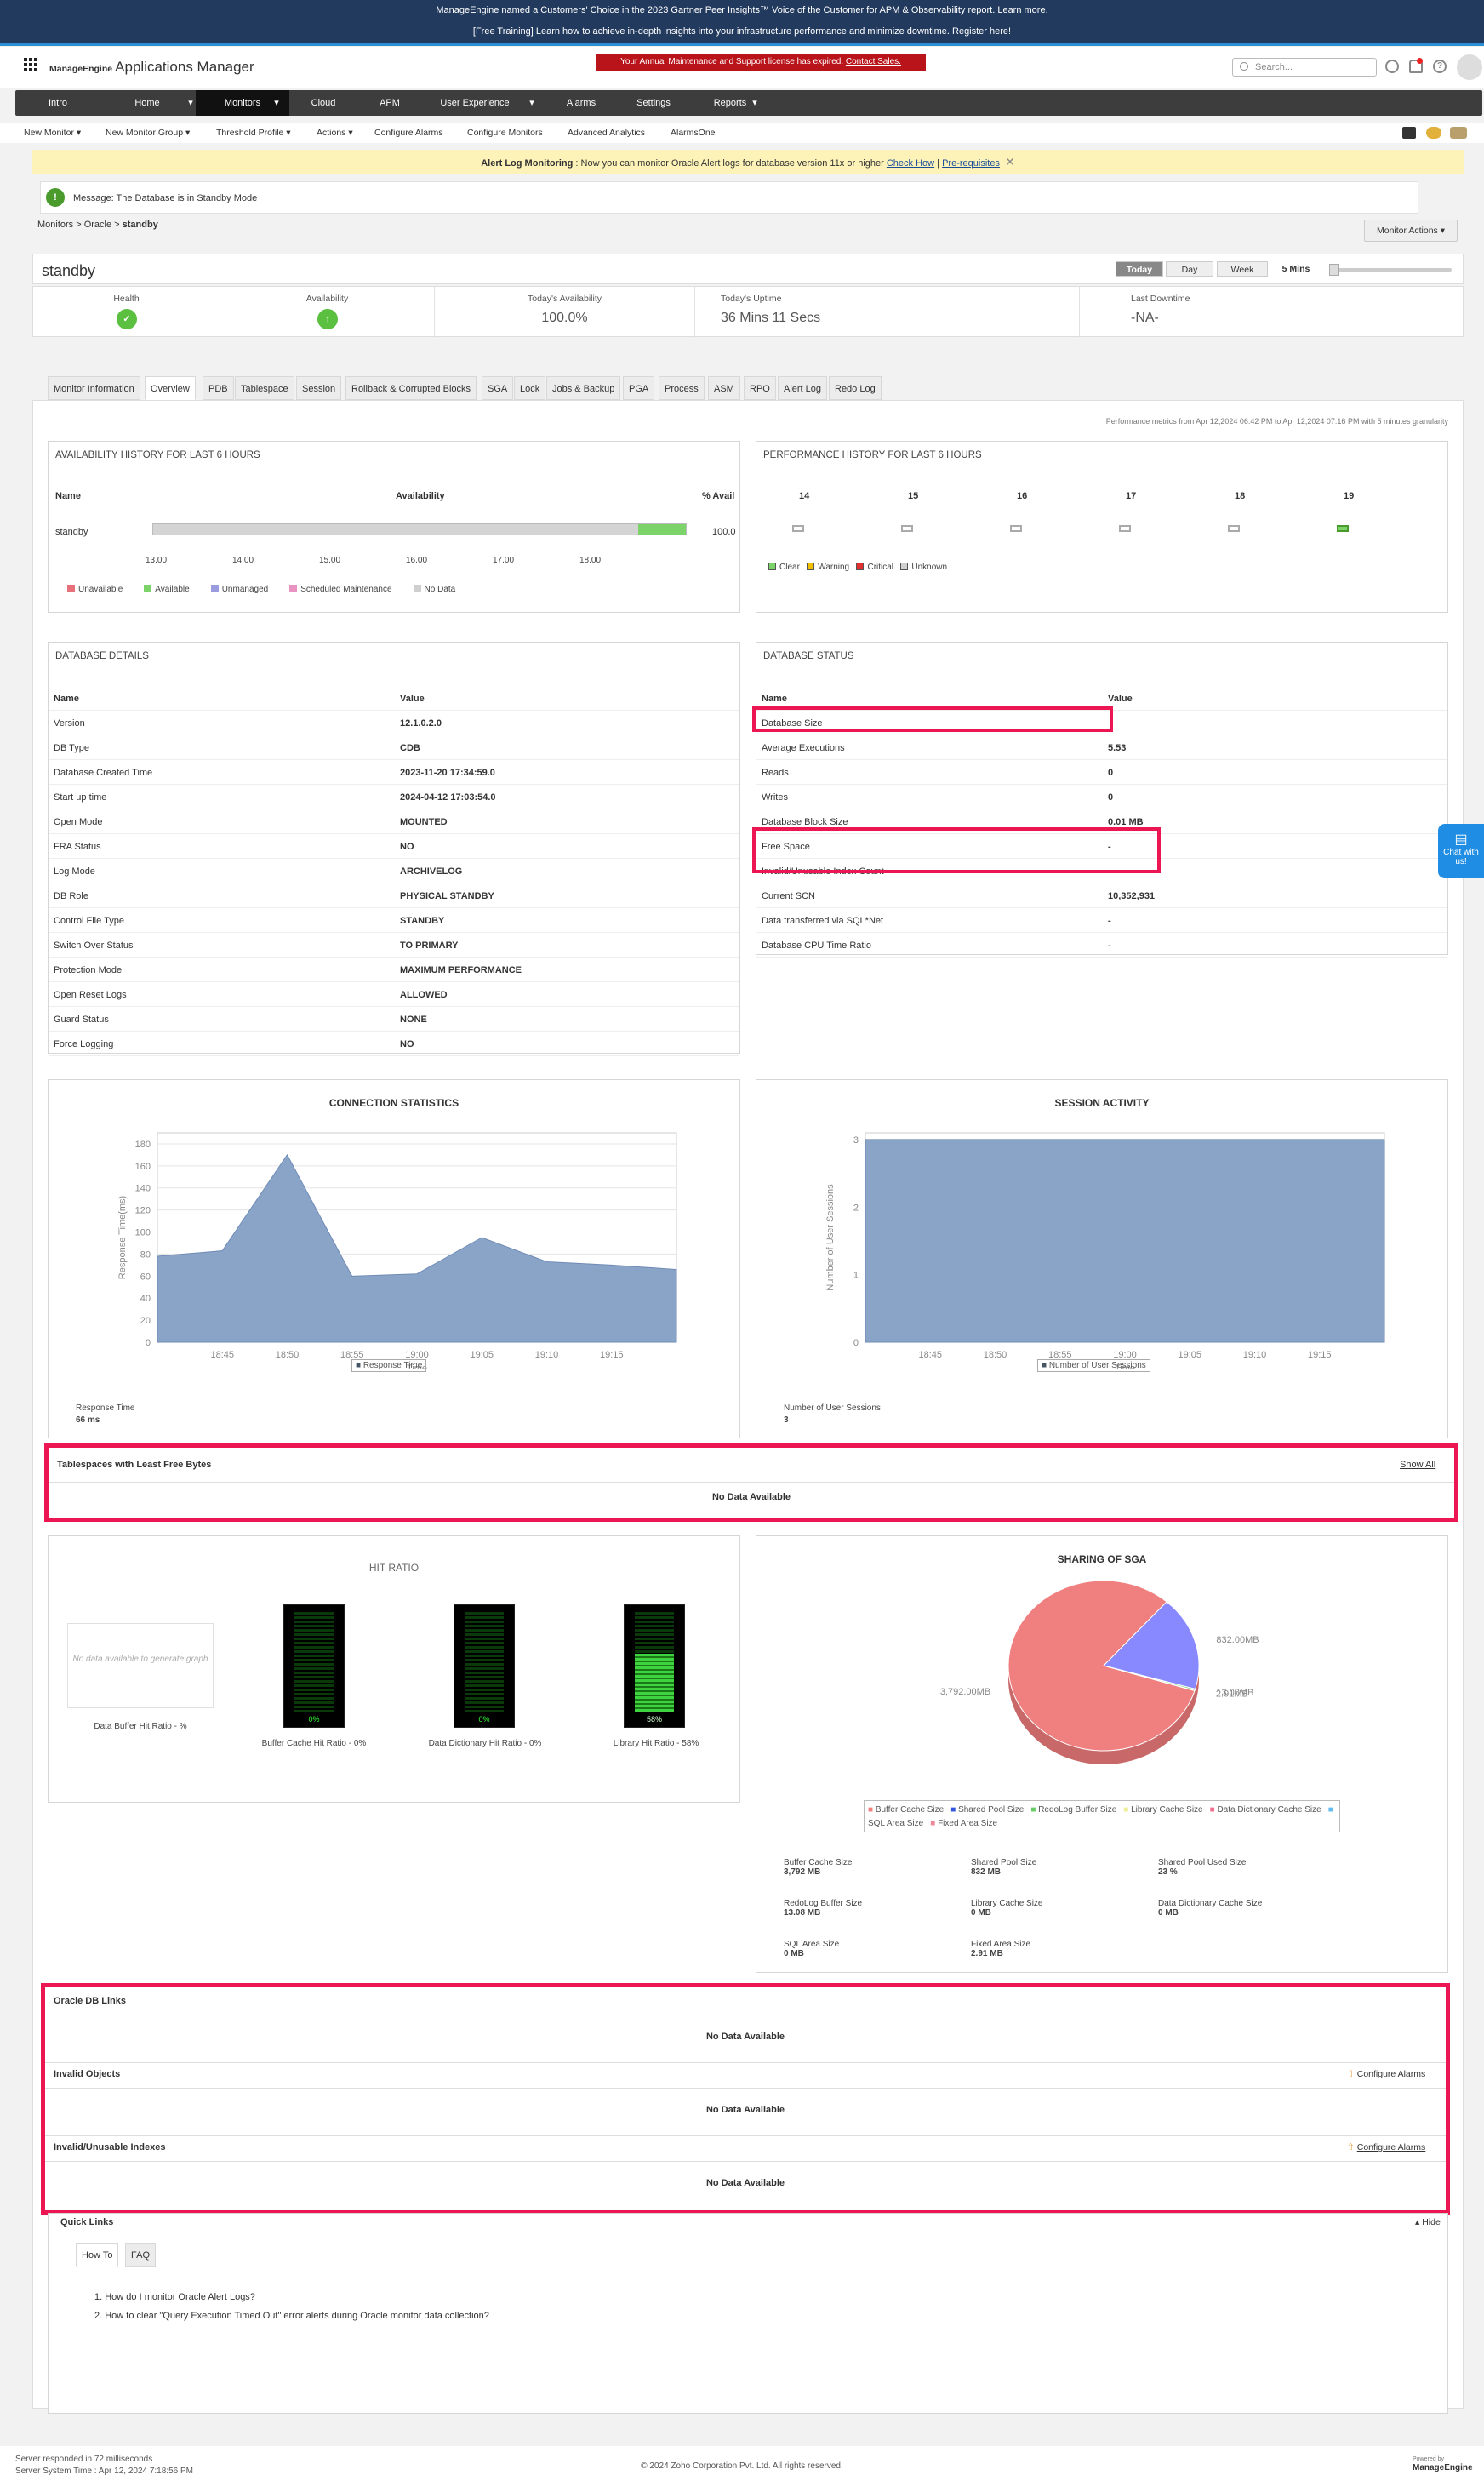  What do you see at coordinates (475, 103) in the screenshot?
I see `nav-user-experience: User Experience` at bounding box center [475, 103].